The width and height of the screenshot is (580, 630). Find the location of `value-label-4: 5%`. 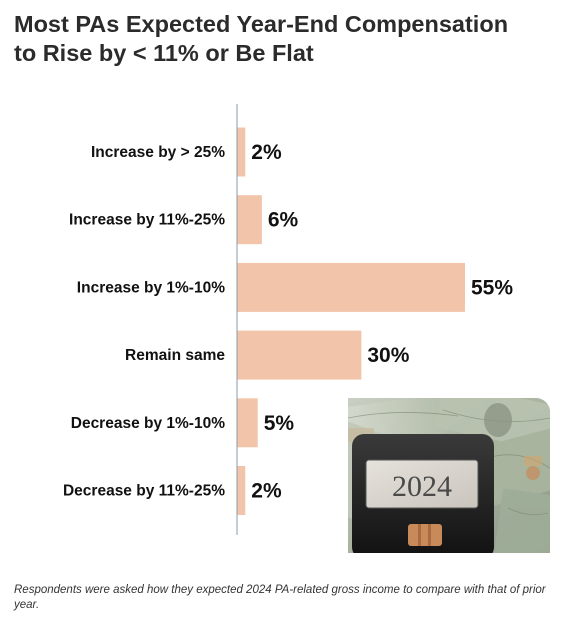

value-label-4: 5% is located at coordinates (279, 423).